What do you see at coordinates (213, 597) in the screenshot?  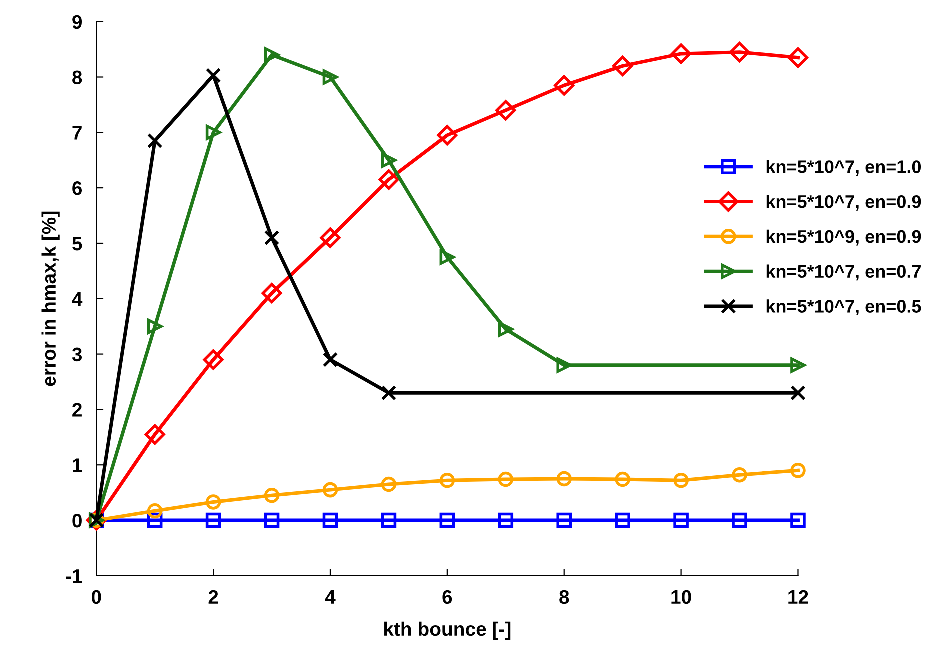 I see `x-tick-label: 2` at bounding box center [213, 597].